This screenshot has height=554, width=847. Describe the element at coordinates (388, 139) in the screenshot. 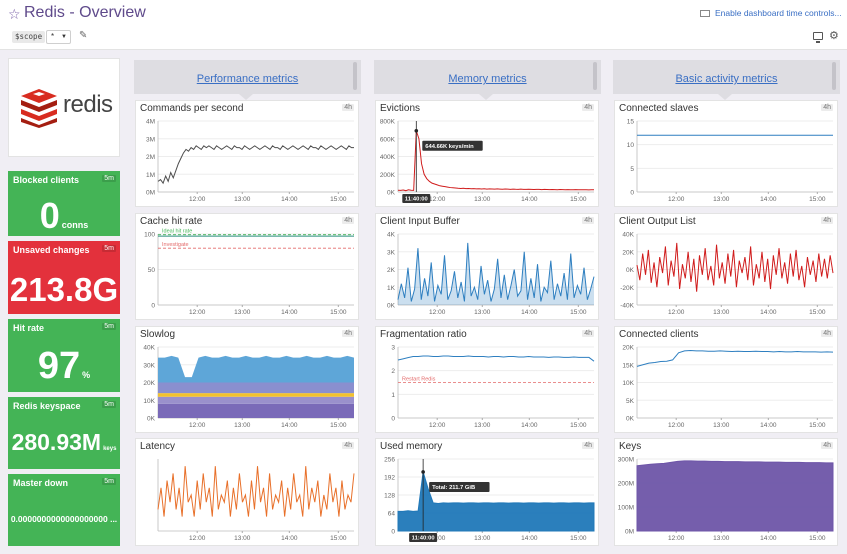

I see `y-tick-label: 600K` at that location.